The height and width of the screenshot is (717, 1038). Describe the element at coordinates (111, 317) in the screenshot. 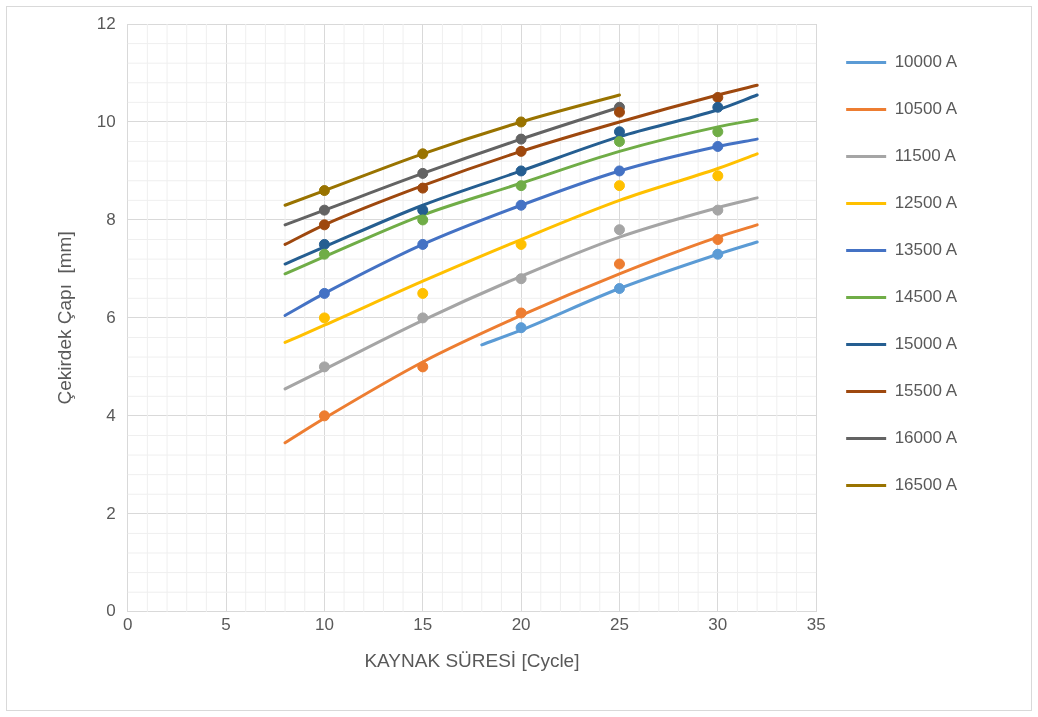

I see `y-tick-label: 6` at that location.